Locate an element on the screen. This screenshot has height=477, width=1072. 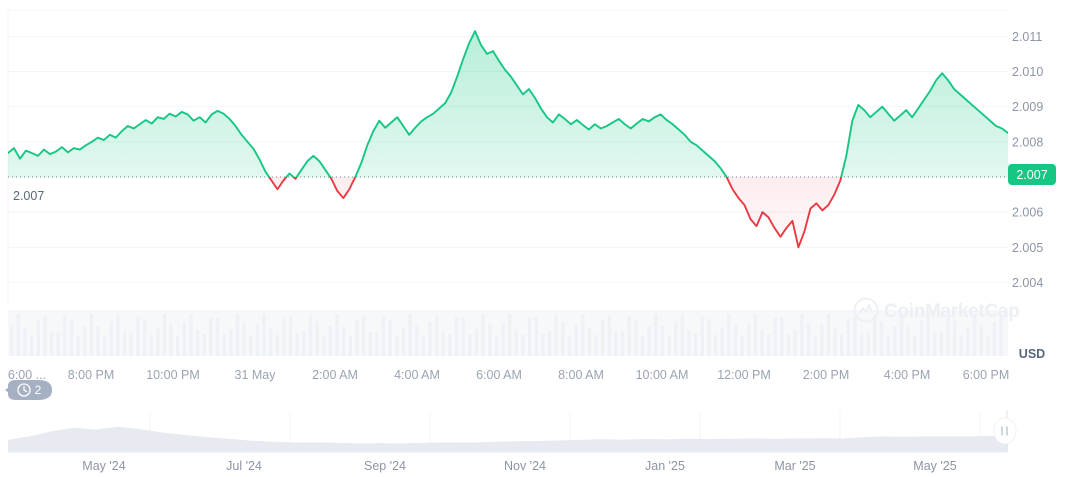
x-axis-tick-label: 4:00 AM is located at coordinates (417, 375).